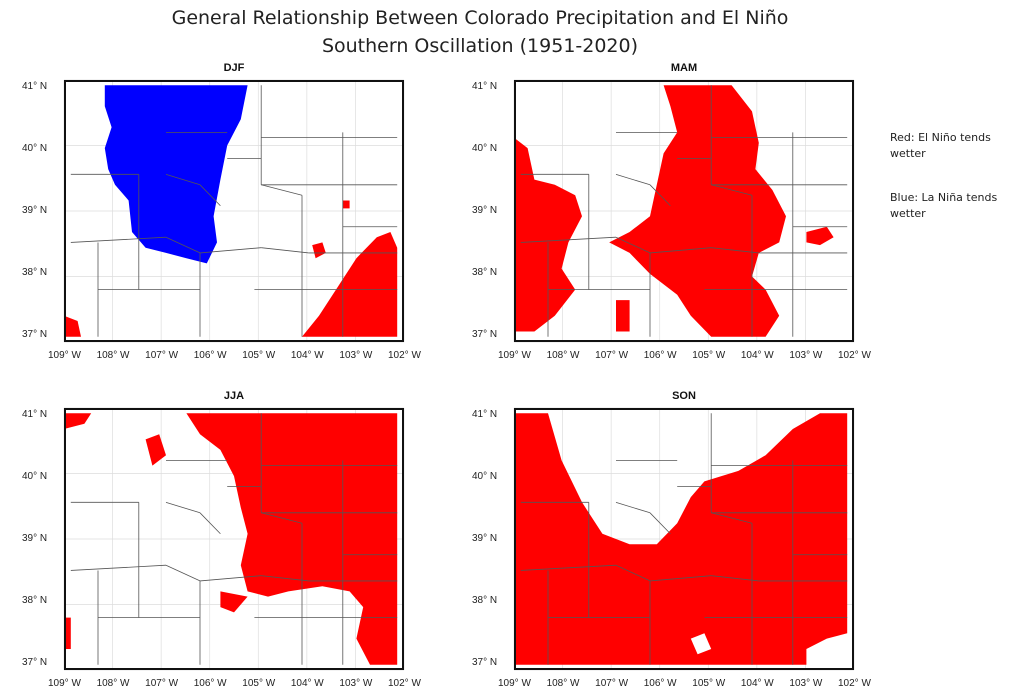 The height and width of the screenshot is (700, 1024). Describe the element at coordinates (944, 205) in the screenshot. I see `legend-la-nina: Blue: La Niña tends wetter` at that location.